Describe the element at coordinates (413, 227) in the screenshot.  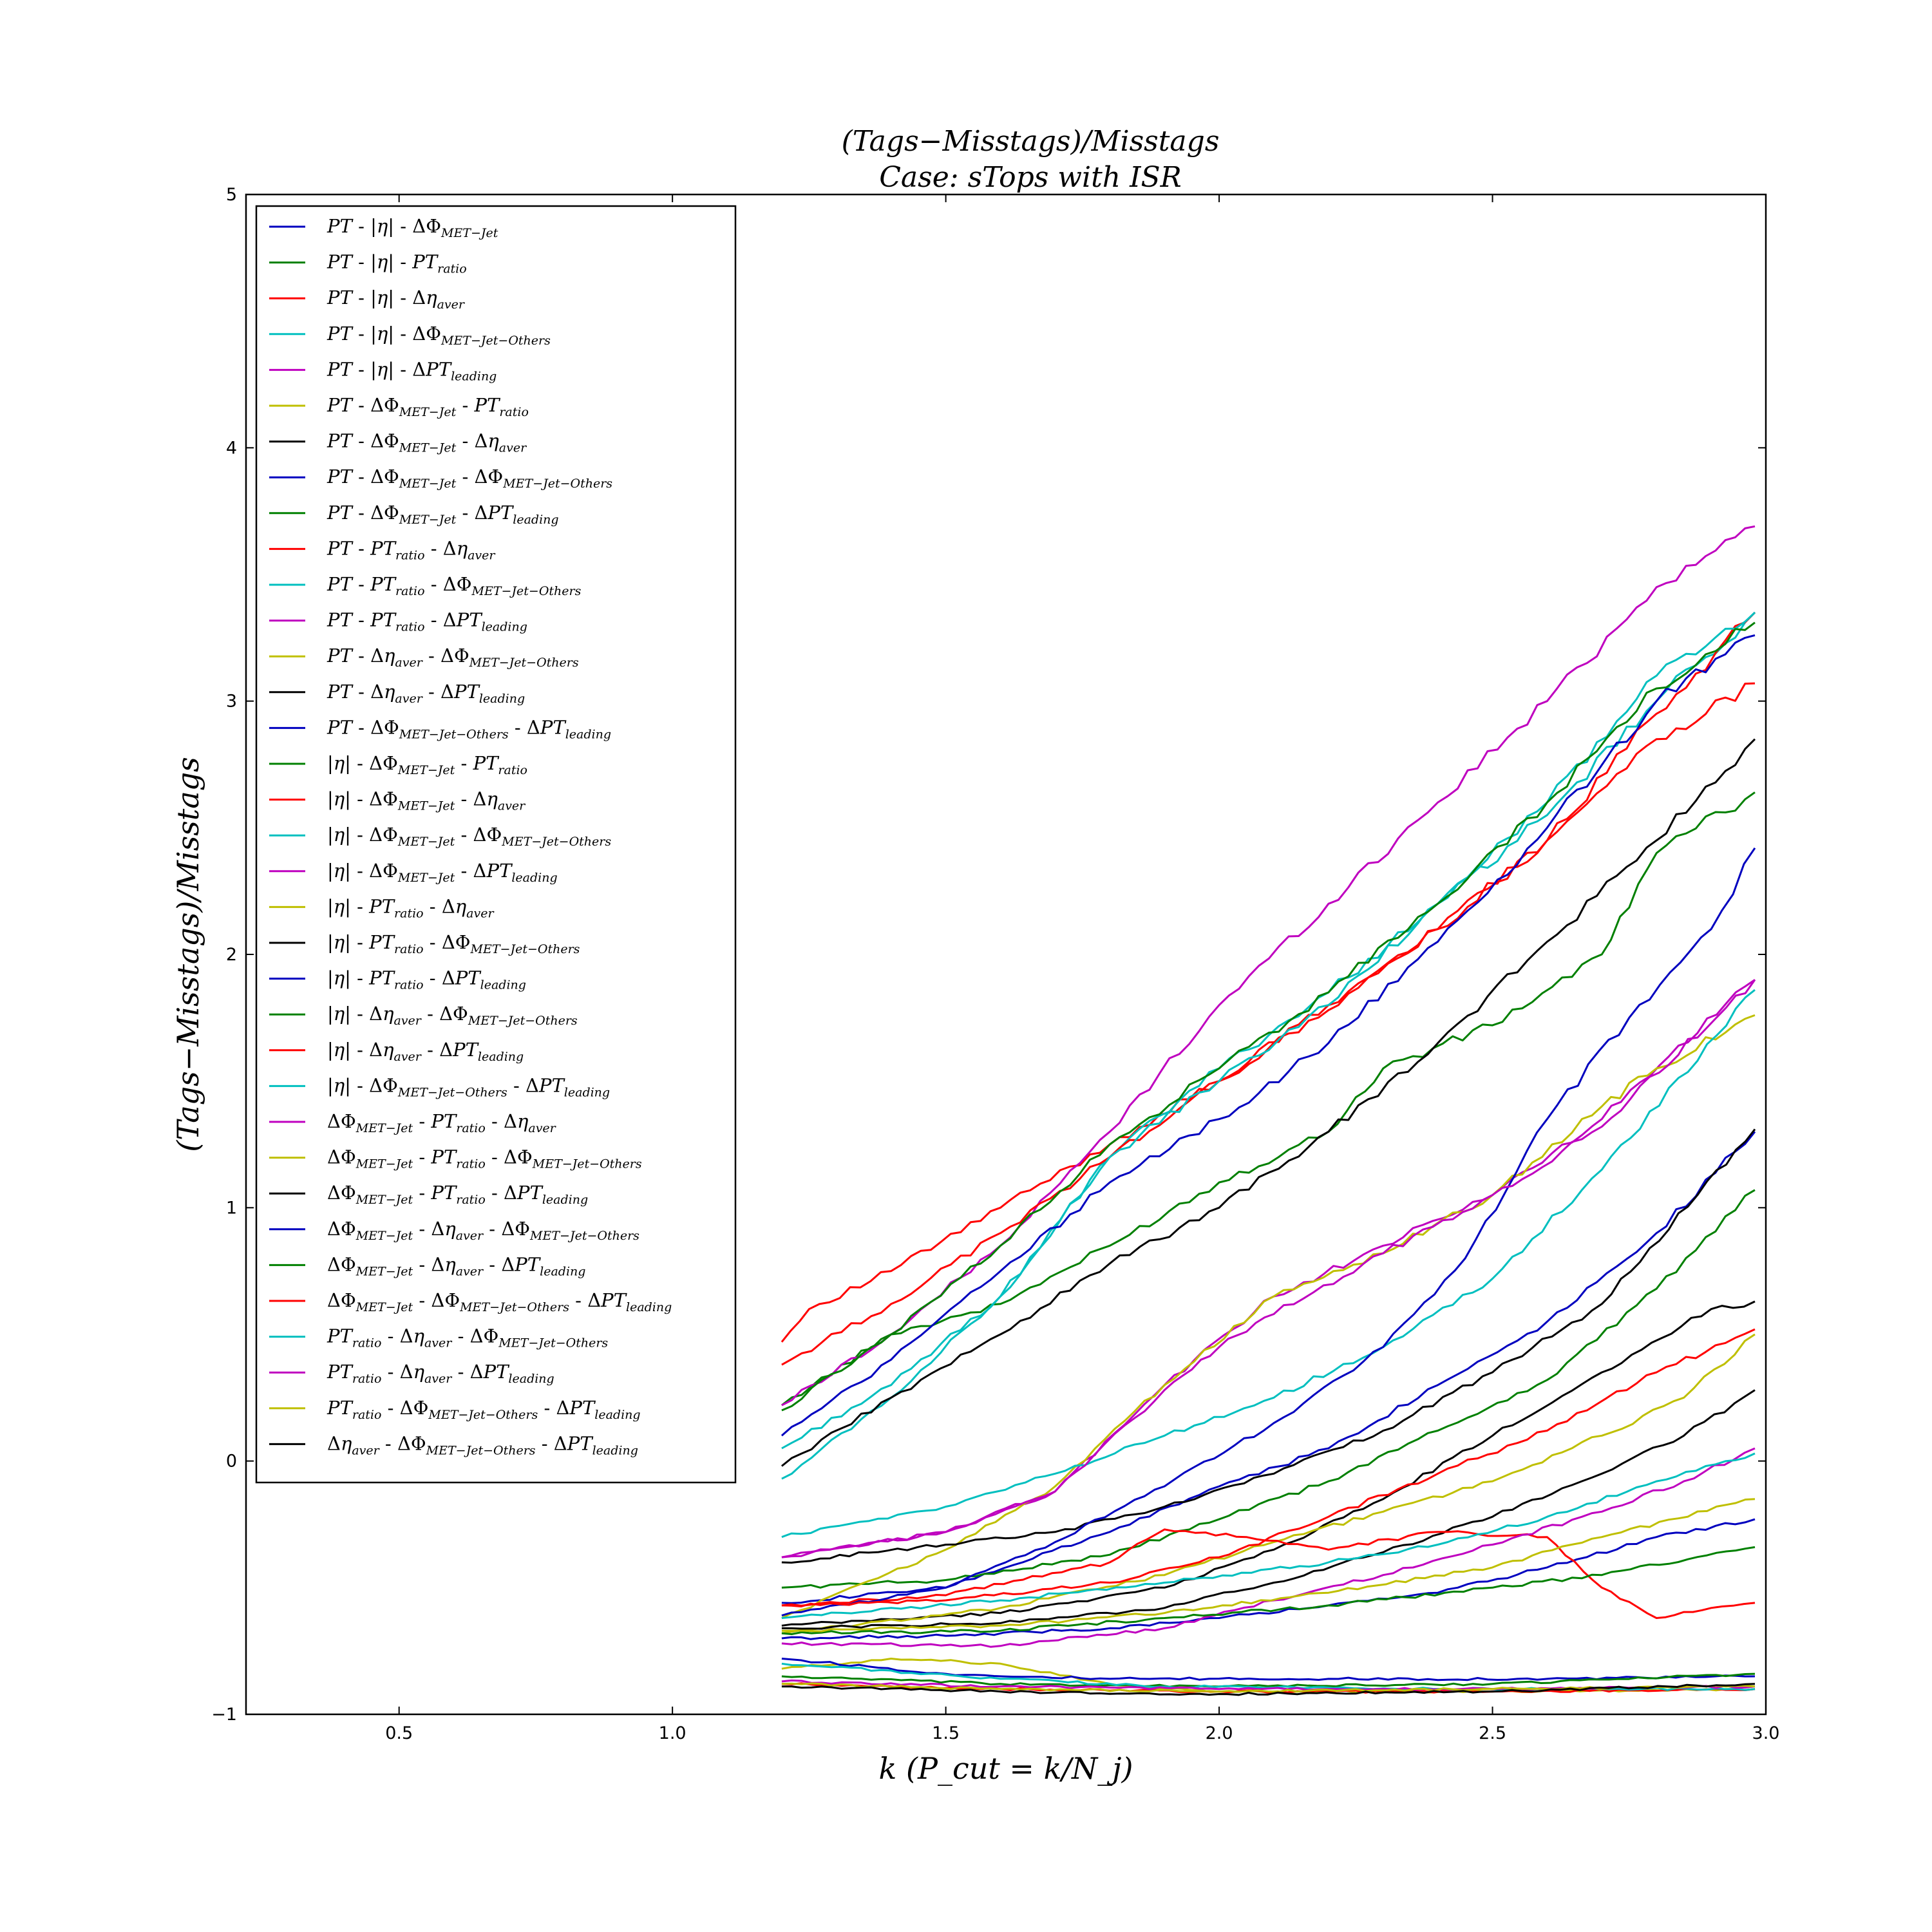
I see `legend-label: PT - |η| - ΔΦMET−Jet` at that location.